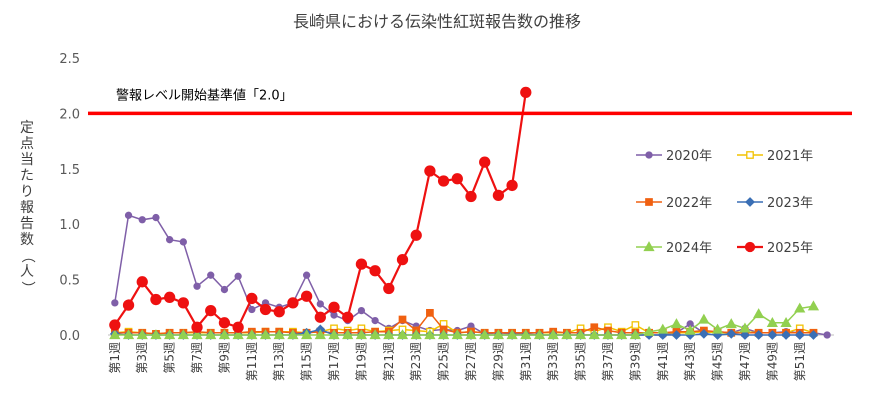  What do you see at coordinates (279, 361) in the screenshot?
I see `x-tick-label: 第13週` at bounding box center [279, 361].